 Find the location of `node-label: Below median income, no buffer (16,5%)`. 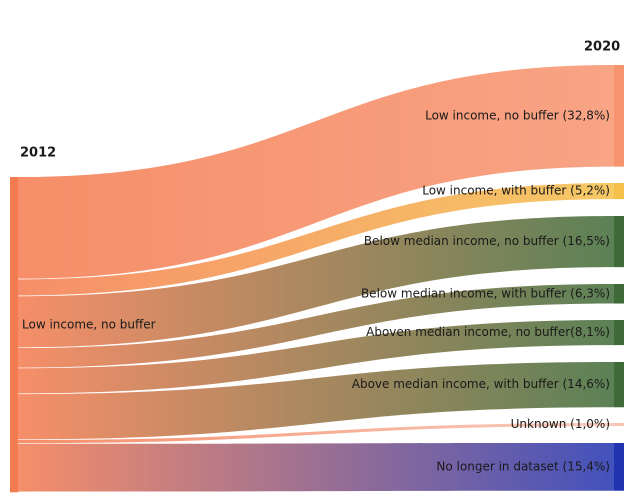

node-label: Below median income, no buffer (16,5%) is located at coordinates (487, 241).